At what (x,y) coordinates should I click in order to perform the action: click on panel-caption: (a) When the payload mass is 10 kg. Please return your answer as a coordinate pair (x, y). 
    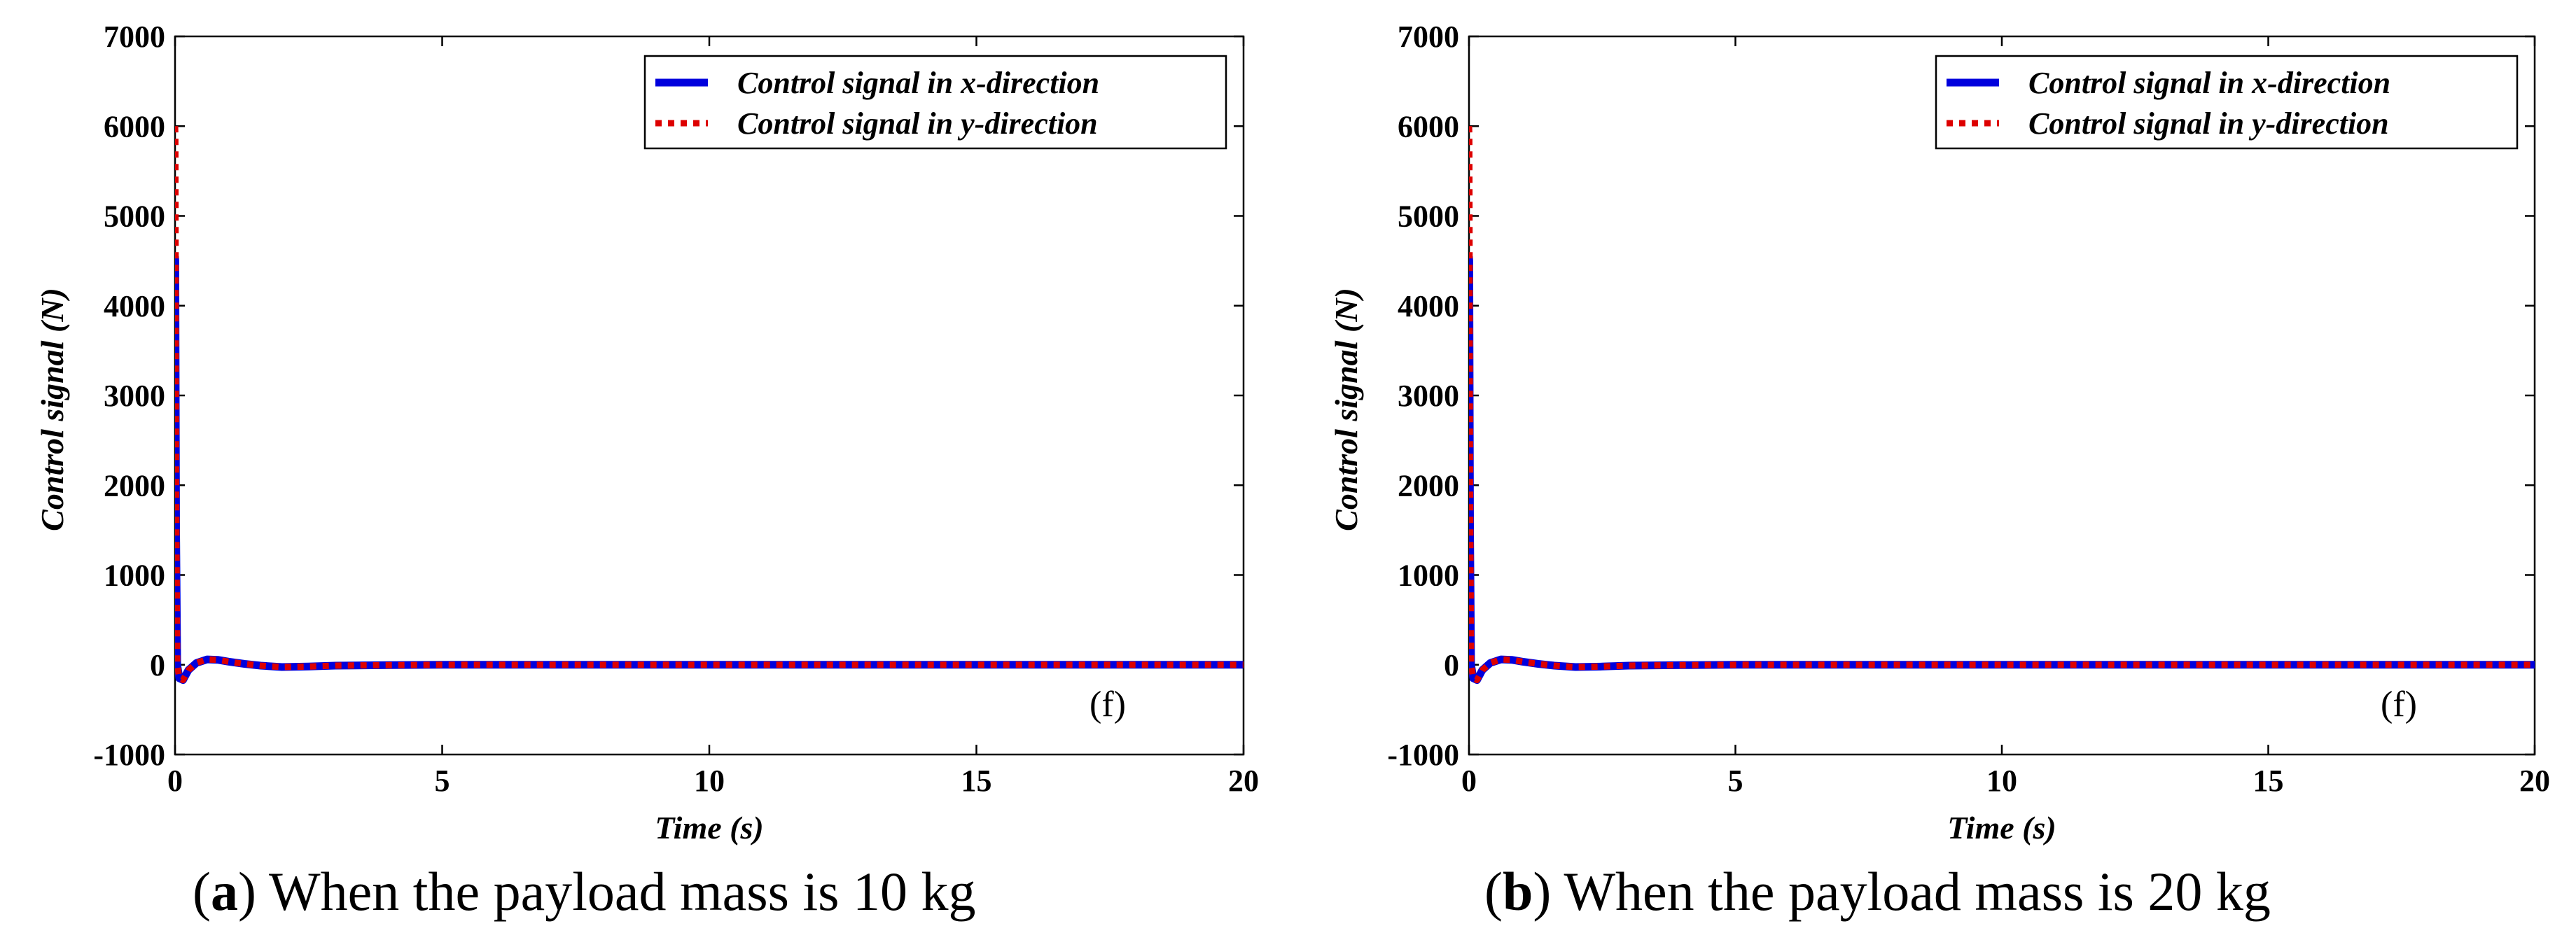
    Looking at the image, I should click on (584, 892).